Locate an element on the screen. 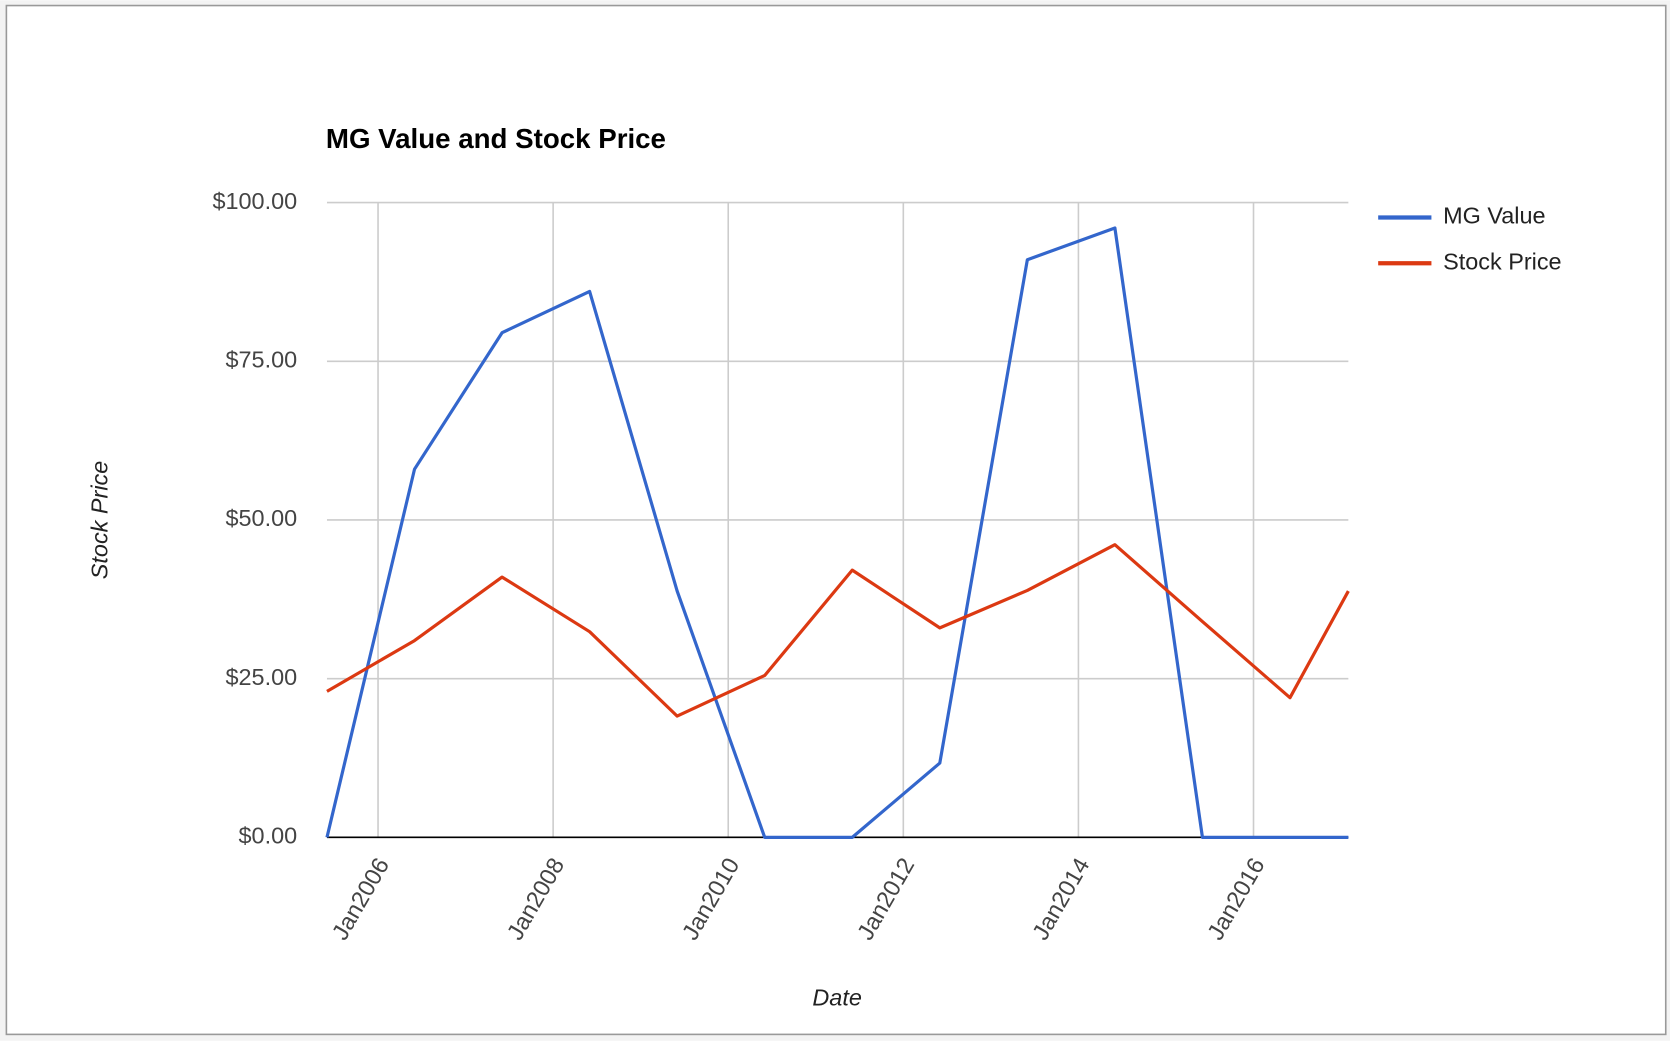  legend-label: Stock Price is located at coordinates (1502, 261).